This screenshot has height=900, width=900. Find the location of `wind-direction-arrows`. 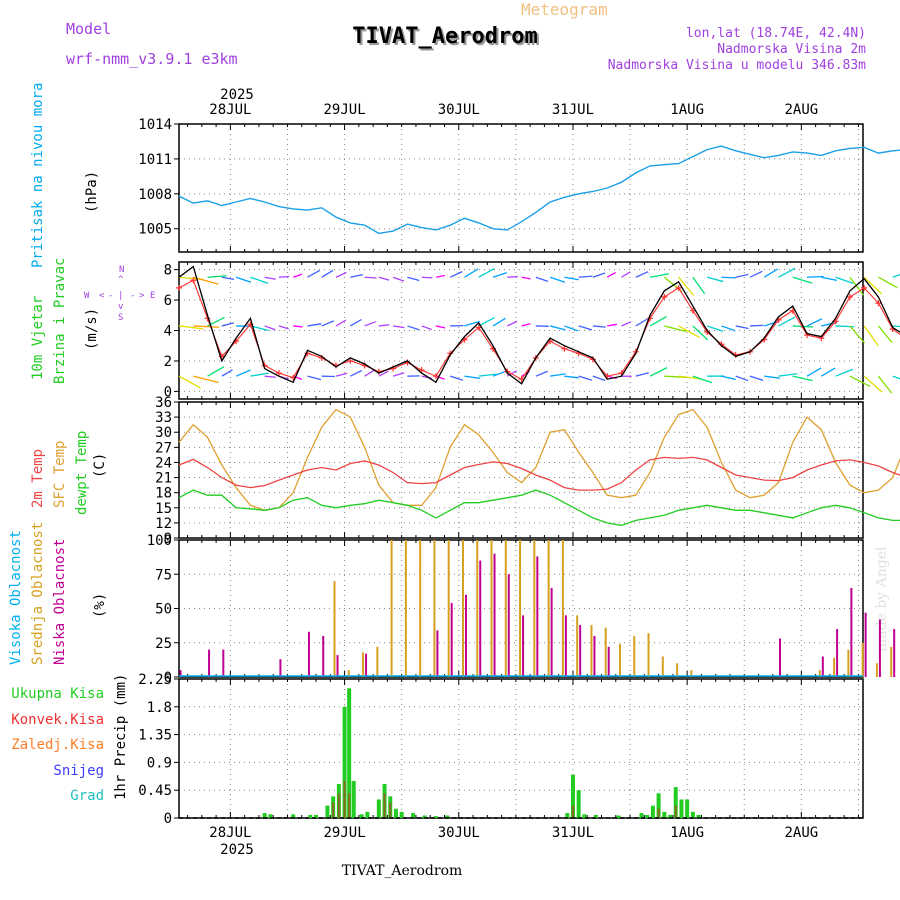

wind-direction-arrows is located at coordinates (539, 330).